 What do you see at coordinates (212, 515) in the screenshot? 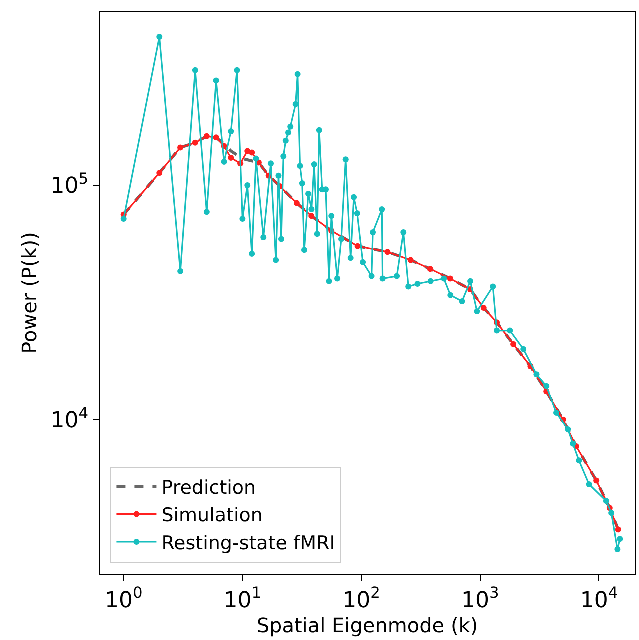
I see `legend-label: Simulation` at bounding box center [212, 515].